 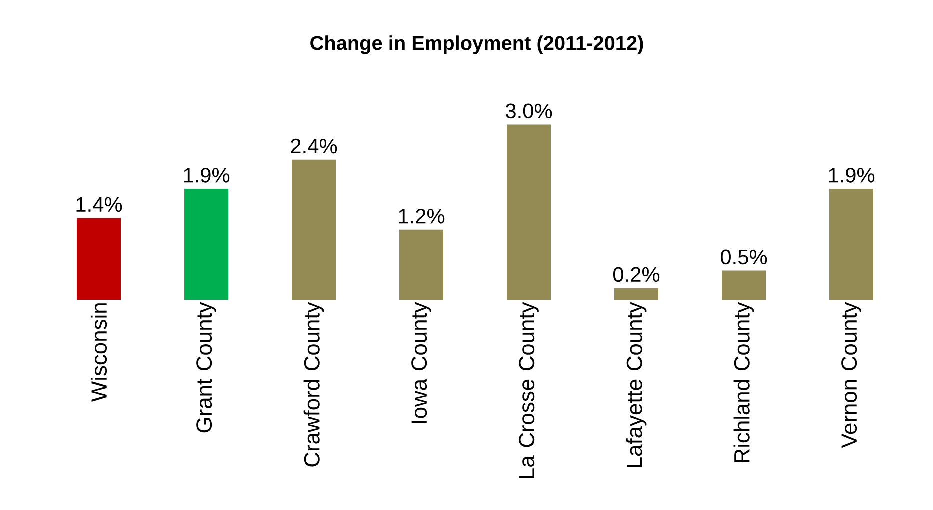 I want to click on x-tick-label: Wisconsin, so click(x=99, y=353).